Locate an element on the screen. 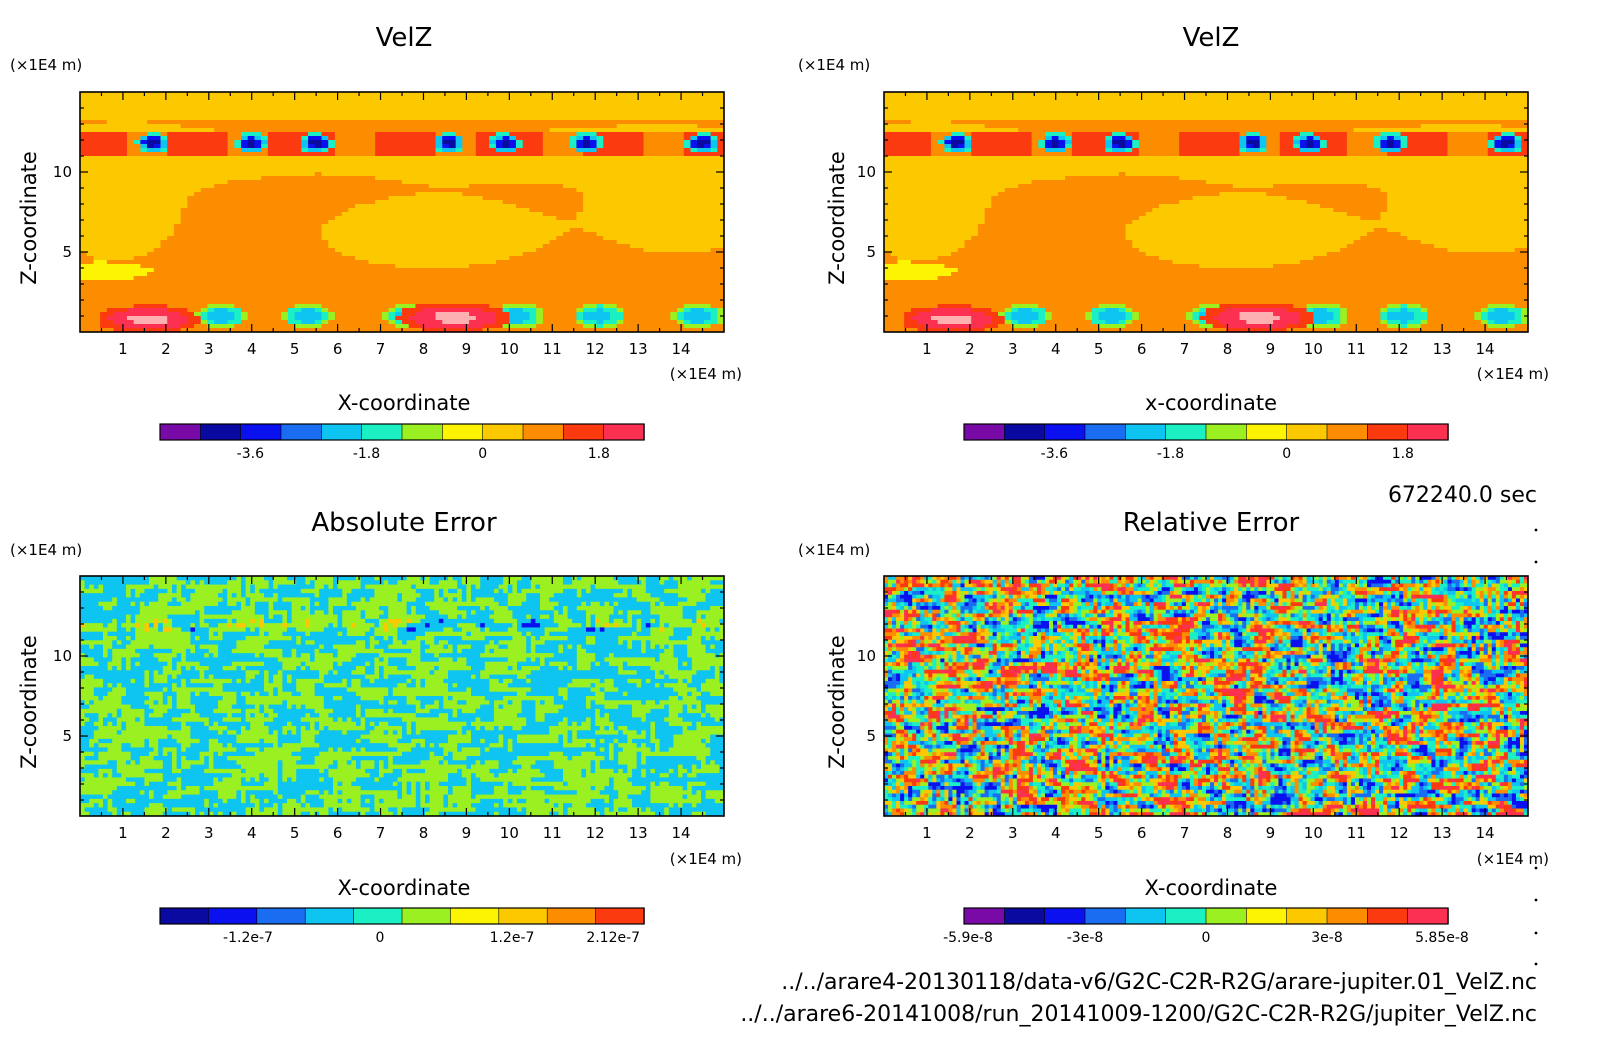  margin-dots is located at coordinates (1536, 747).